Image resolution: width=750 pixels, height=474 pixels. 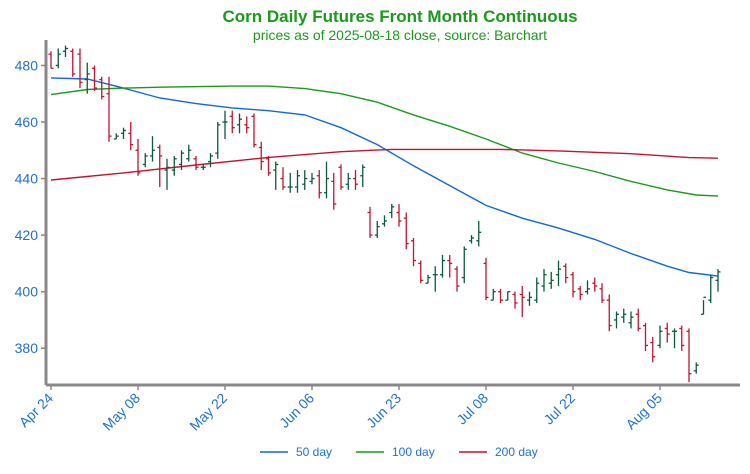 I want to click on x-tick-label: May 22, so click(x=208, y=412).